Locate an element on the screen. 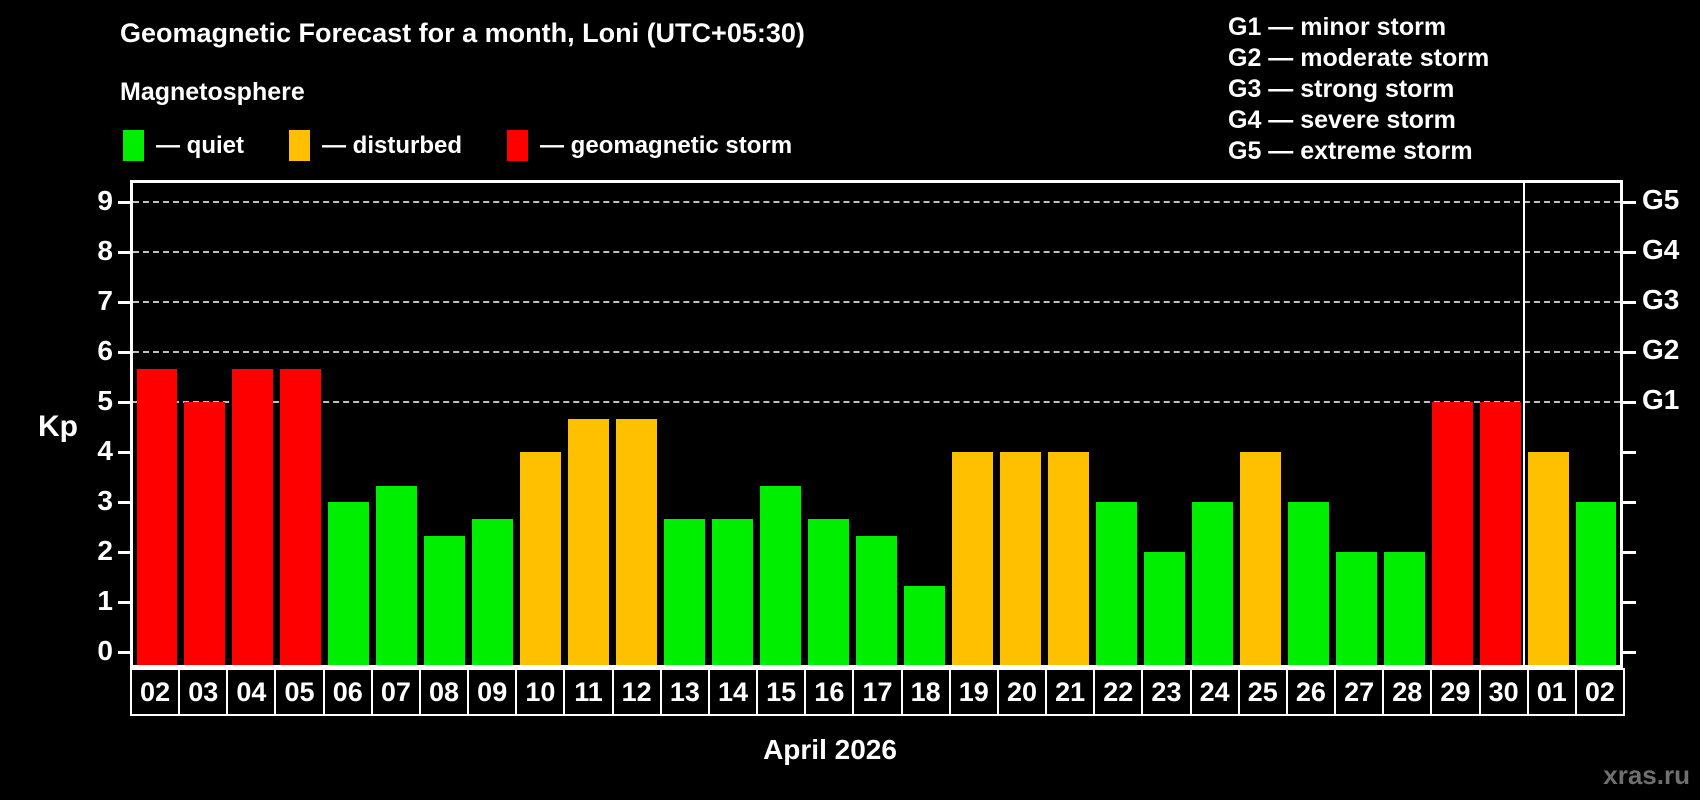  gridline-kp7 is located at coordinates (876, 302).